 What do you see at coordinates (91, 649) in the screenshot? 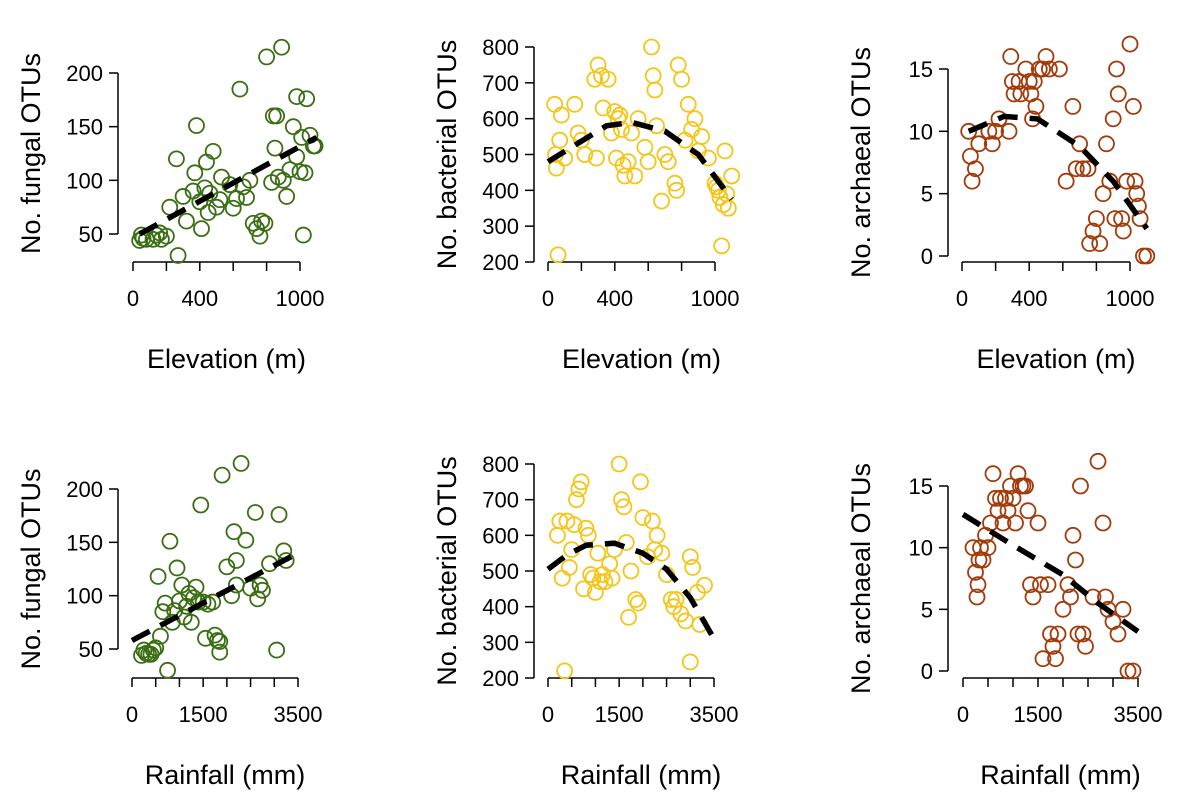
I see `y-tick-label: 50` at bounding box center [91, 649].